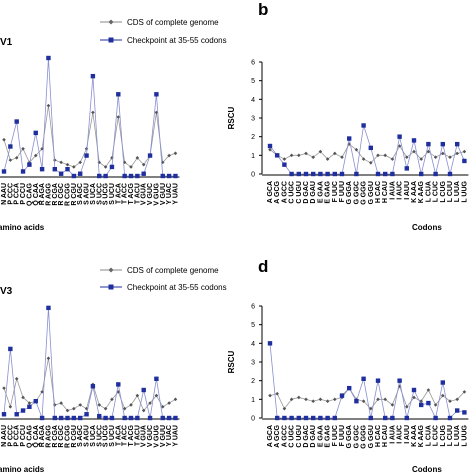  What do you see at coordinates (131, 435) in the screenshot?
I see `x-tick-label-c: T ACG` at bounding box center [131, 435].